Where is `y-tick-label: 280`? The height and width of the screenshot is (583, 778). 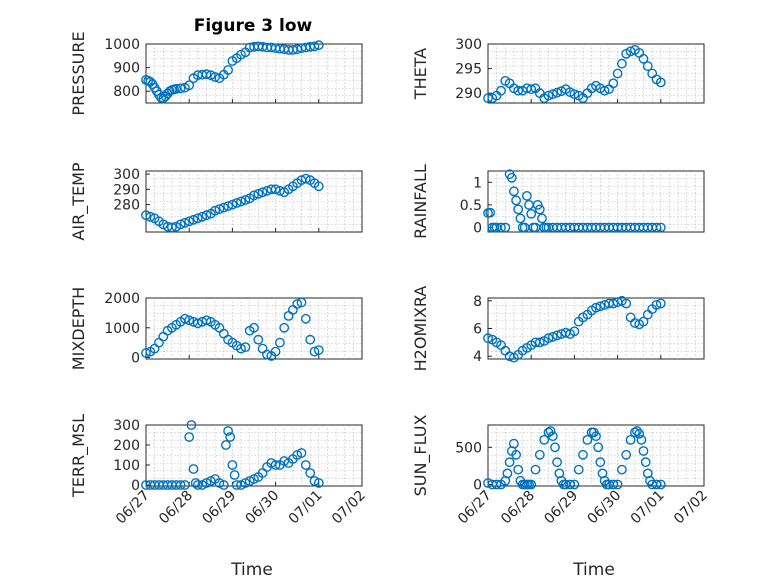 y-tick-label: 280 is located at coordinates (126, 206).